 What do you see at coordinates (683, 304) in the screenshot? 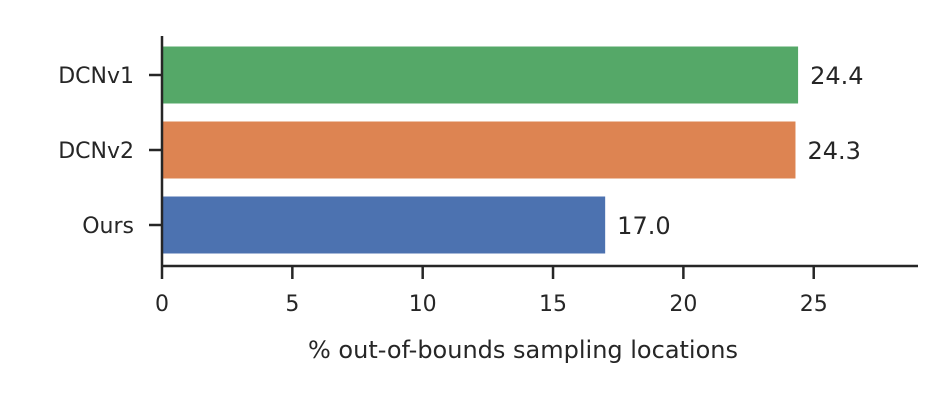
I see `x-tick-label-20: 20` at bounding box center [683, 304].